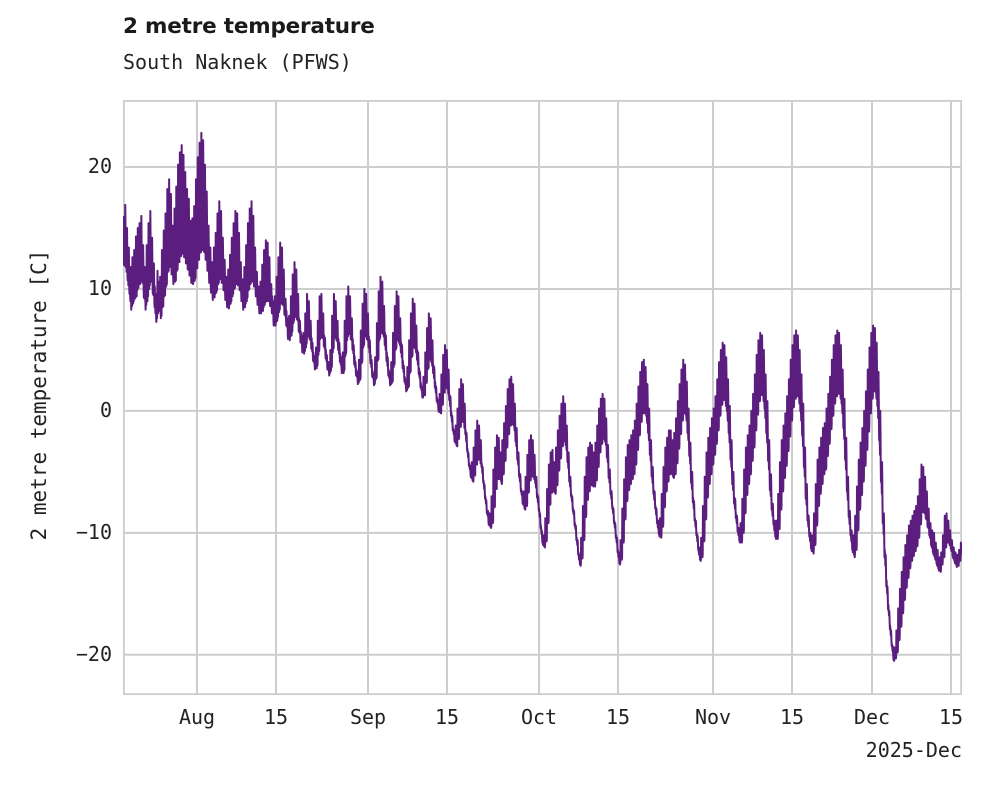 This screenshot has height=785, width=981. What do you see at coordinates (539, 717) in the screenshot?
I see `x-tick-label: Oct` at bounding box center [539, 717].